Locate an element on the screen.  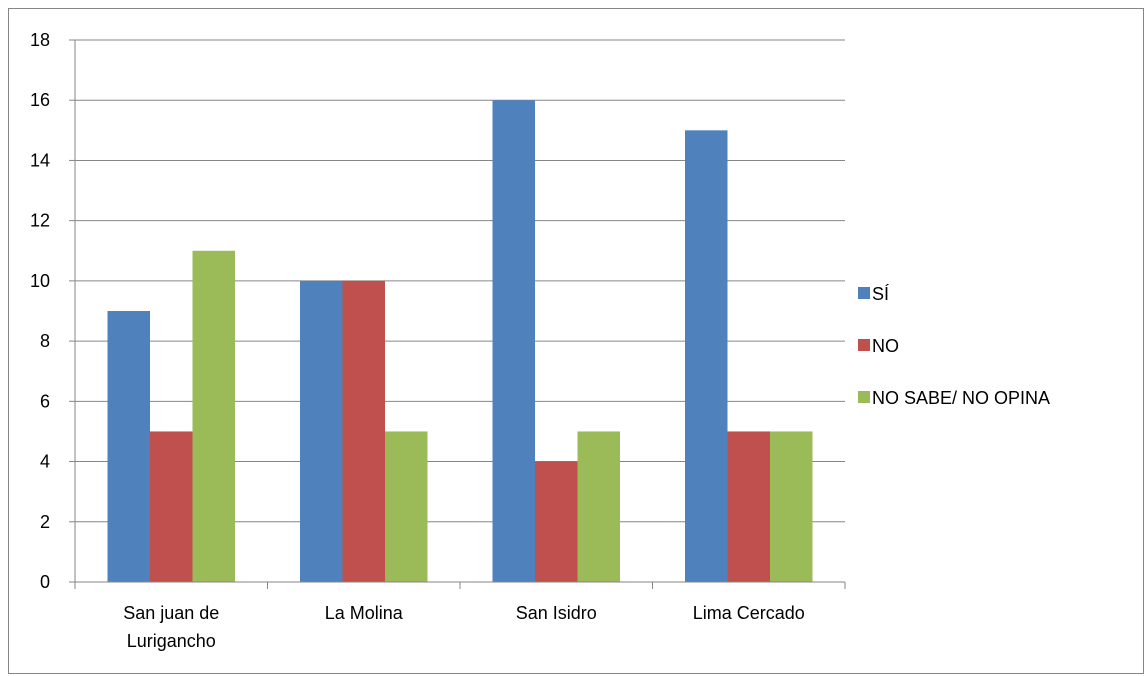
y-axis-ticks: 0 2 4 6 8 10 12 14 16 18 is located at coordinates (52, 311).